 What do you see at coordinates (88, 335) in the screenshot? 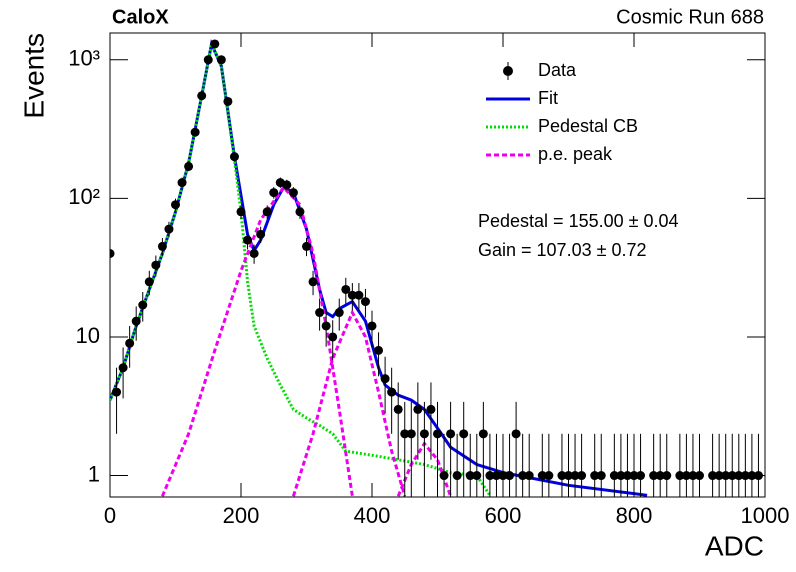
I see `y-tick-label: 10` at bounding box center [88, 335].